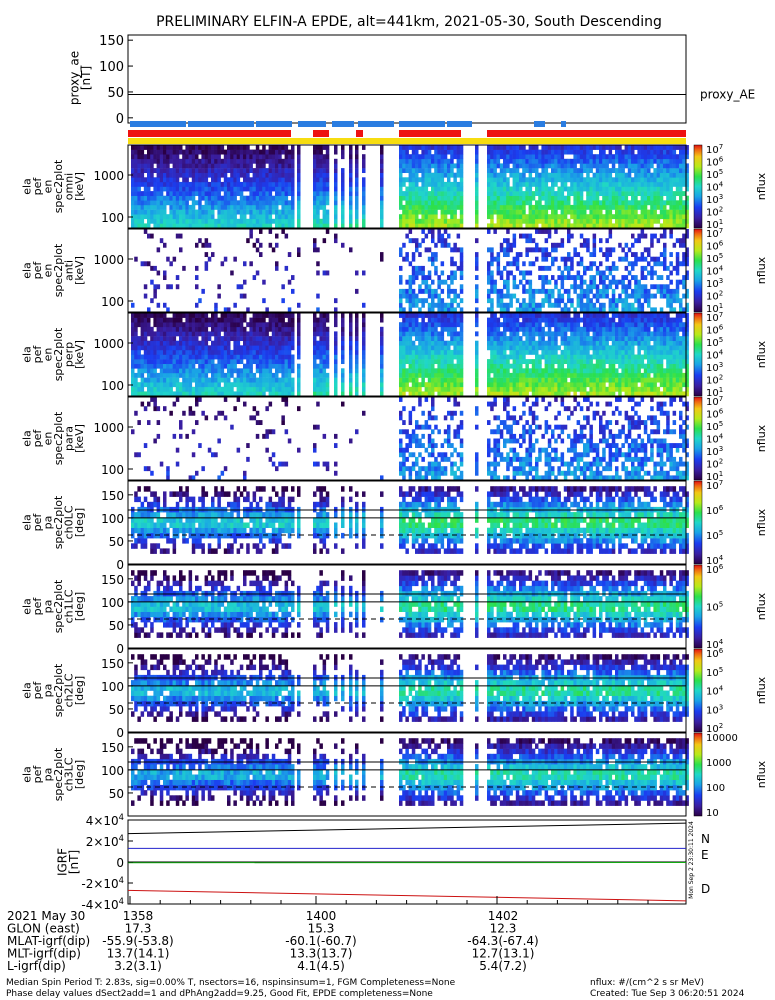 The image size is (775, 1000). I want to click on spec0-ylabel-line: [keV], so click(79, 186).